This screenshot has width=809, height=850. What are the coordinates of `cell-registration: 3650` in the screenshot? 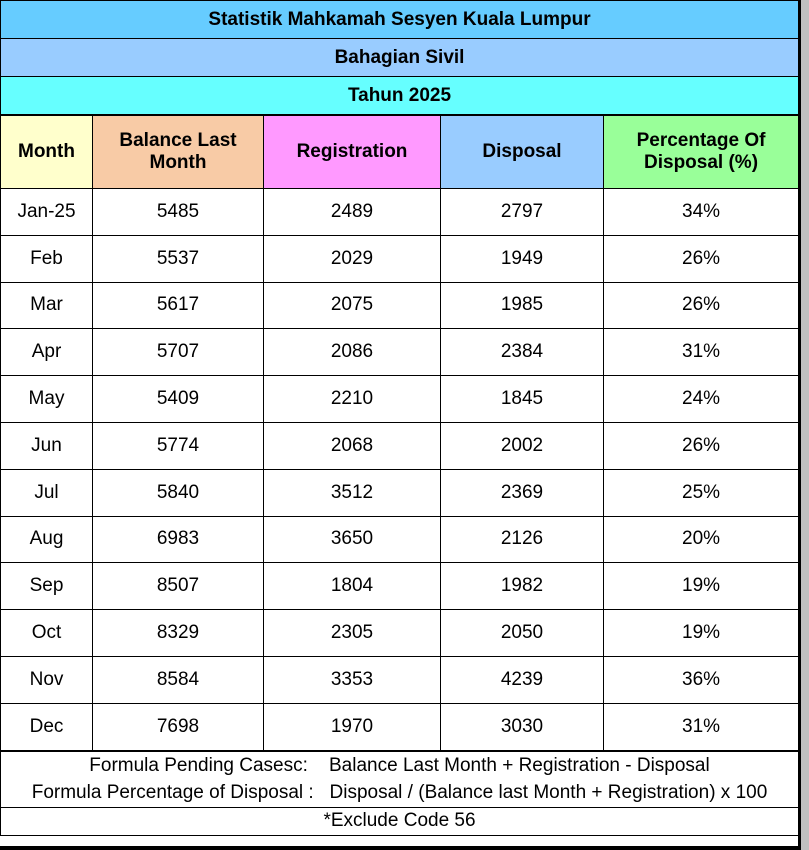 It's located at (352, 539).